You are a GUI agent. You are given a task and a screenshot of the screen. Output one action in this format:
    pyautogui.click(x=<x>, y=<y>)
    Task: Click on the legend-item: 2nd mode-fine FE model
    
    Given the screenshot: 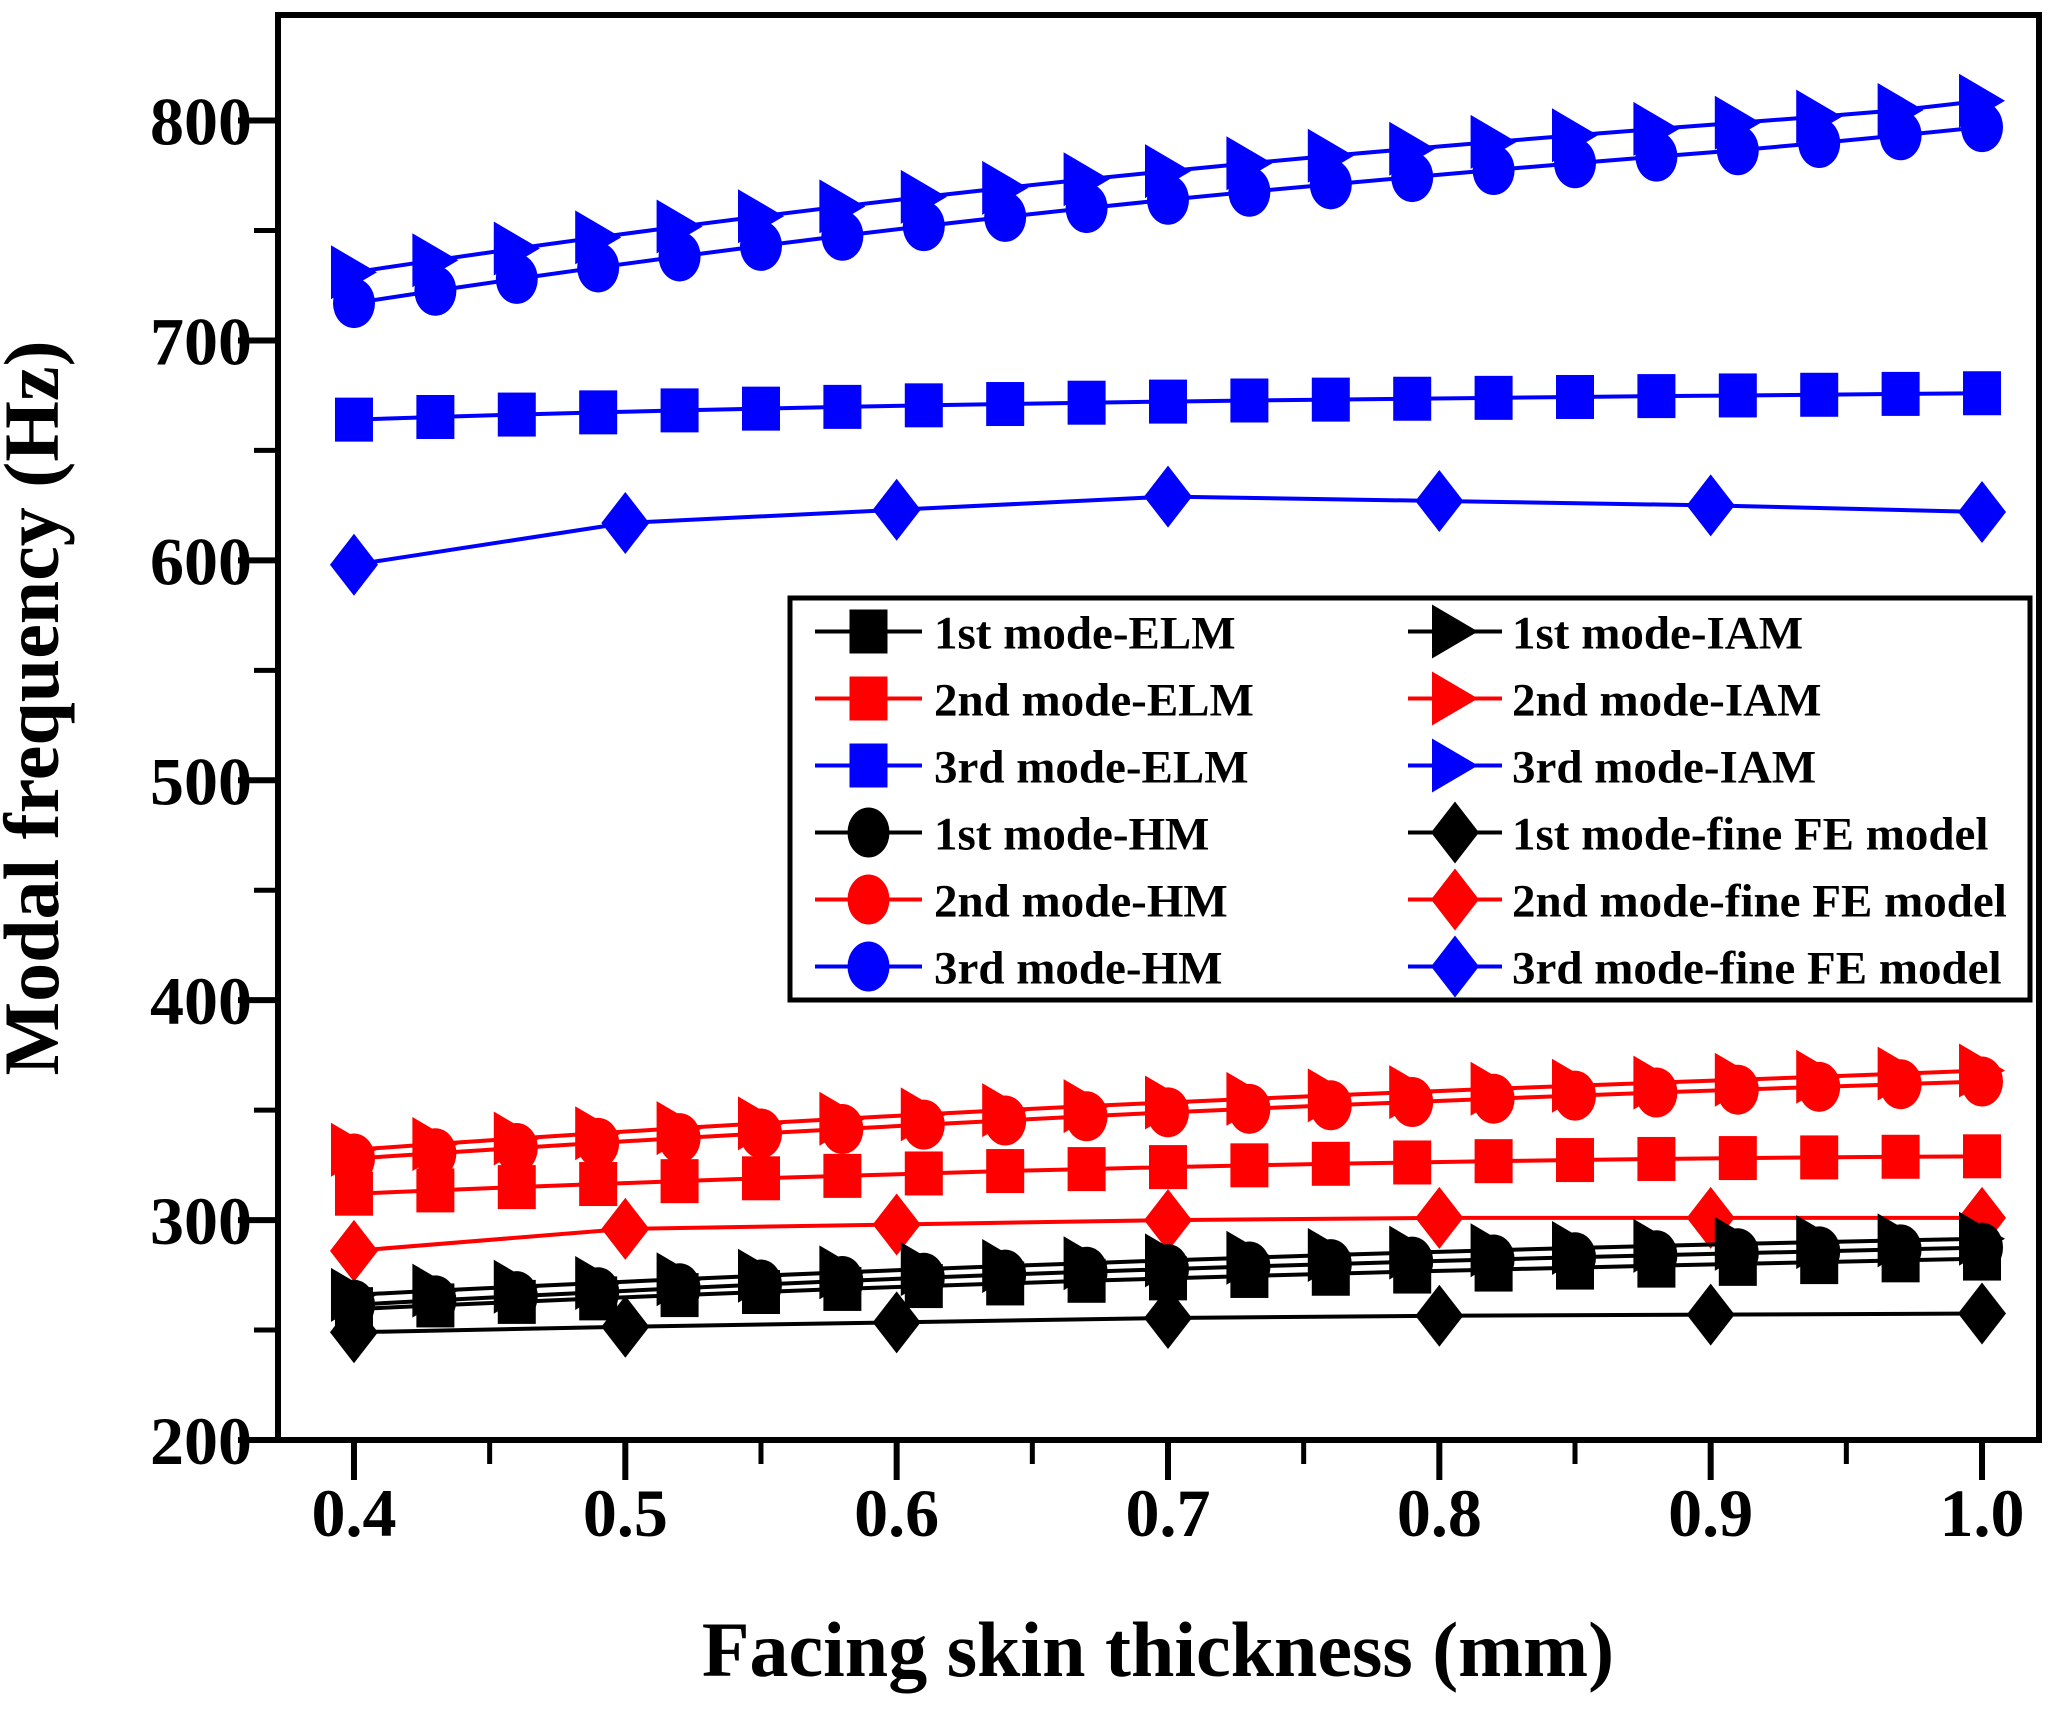 What is the action you would take?
    pyautogui.click(x=1707, y=899)
    